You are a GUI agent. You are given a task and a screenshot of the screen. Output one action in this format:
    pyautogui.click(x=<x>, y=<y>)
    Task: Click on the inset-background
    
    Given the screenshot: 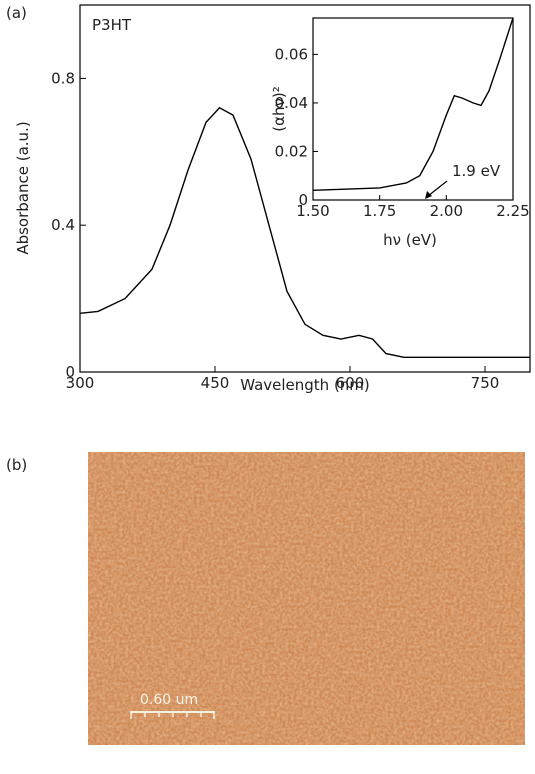 What is the action you would take?
    pyautogui.click(x=413, y=109)
    